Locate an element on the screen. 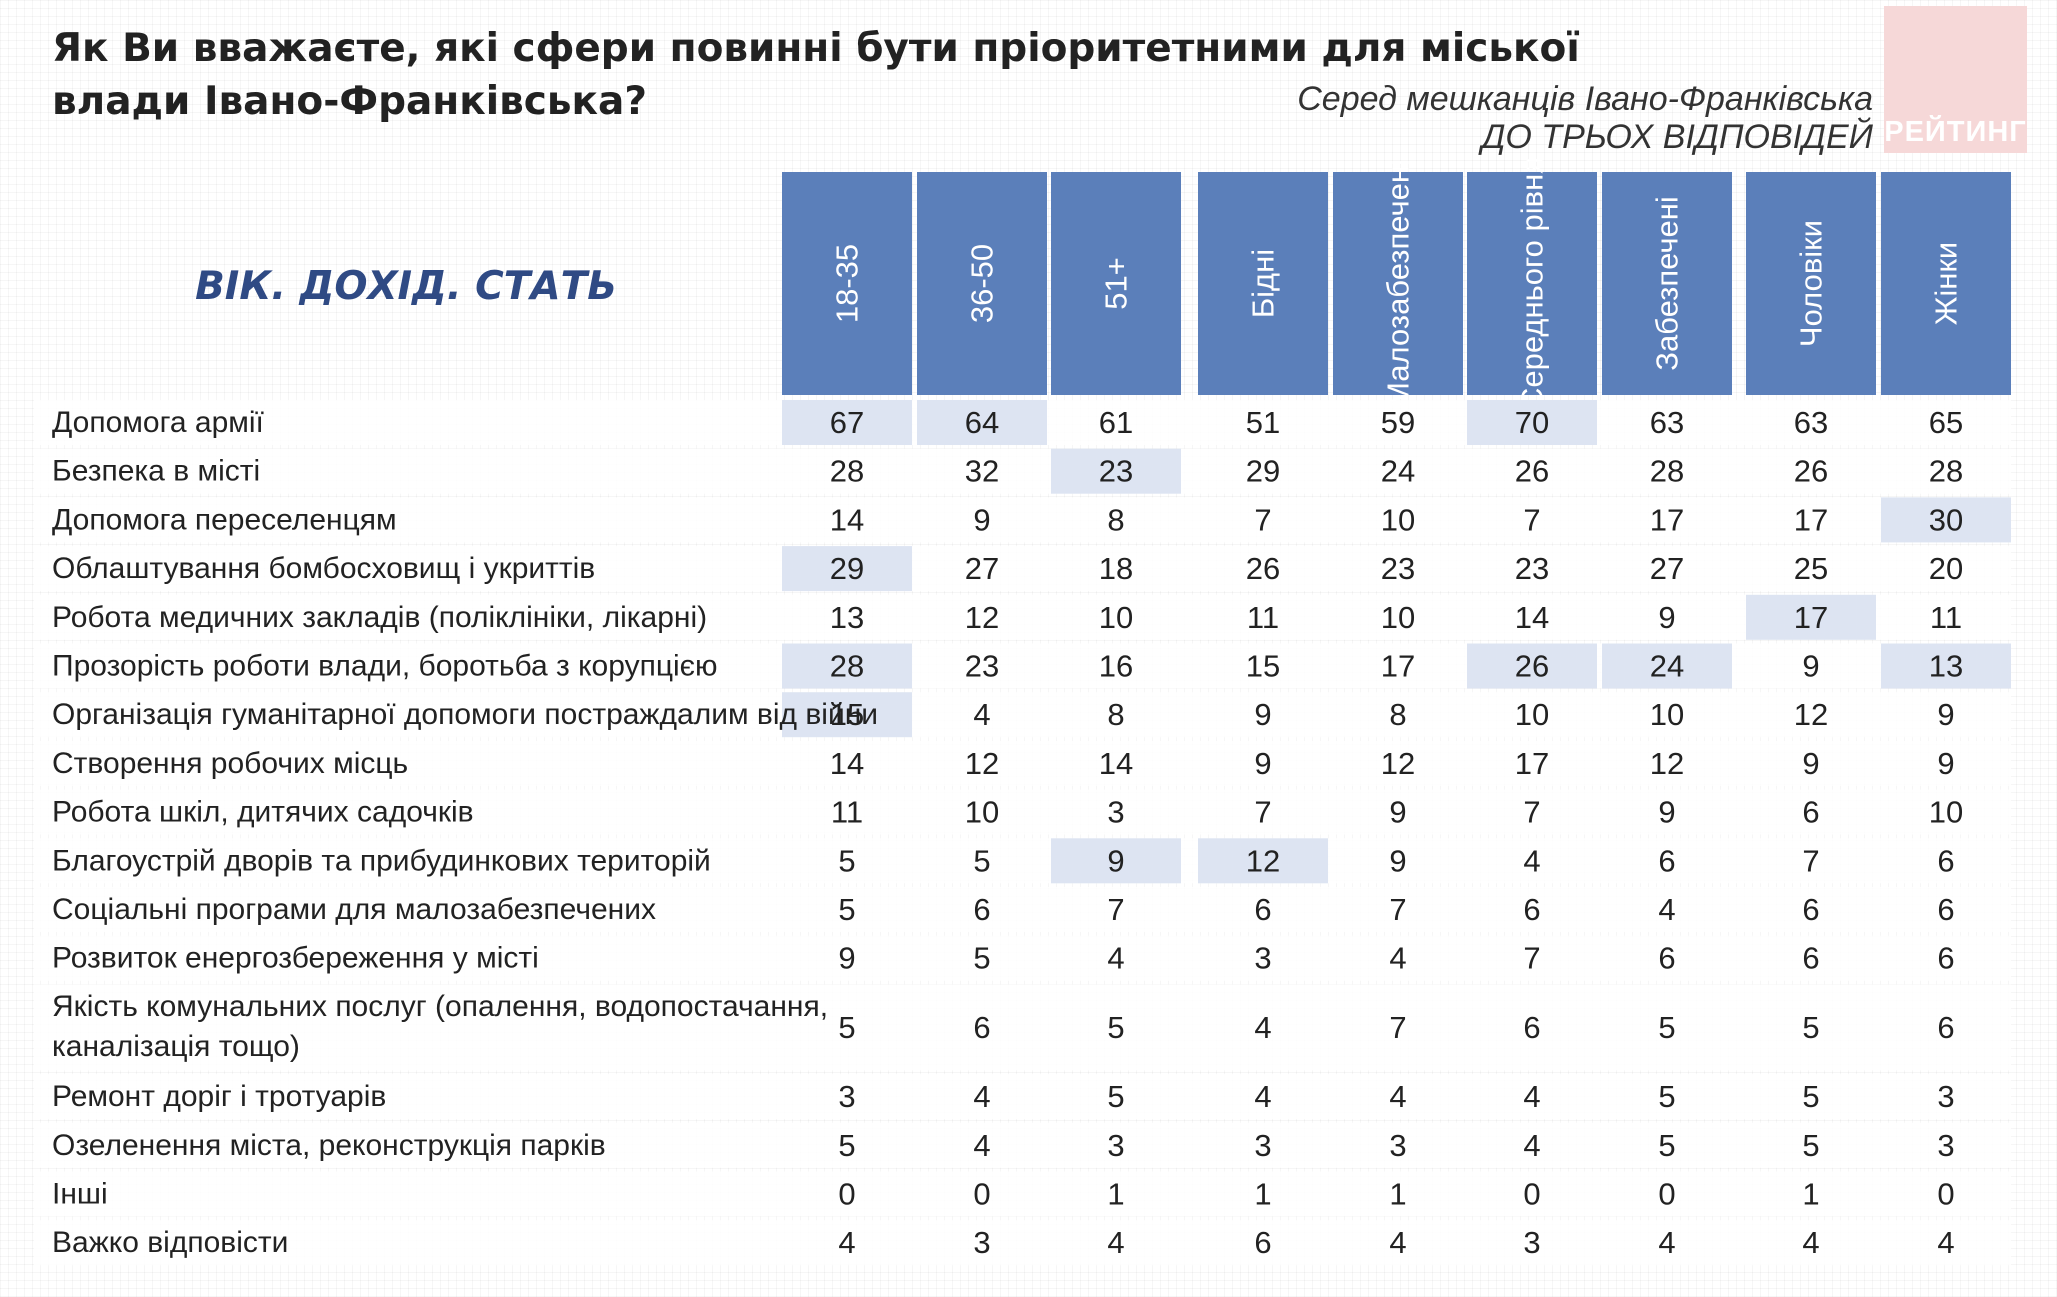 The height and width of the screenshot is (1297, 2057). column-header-label: 51+ is located at coordinates (1116, 283).